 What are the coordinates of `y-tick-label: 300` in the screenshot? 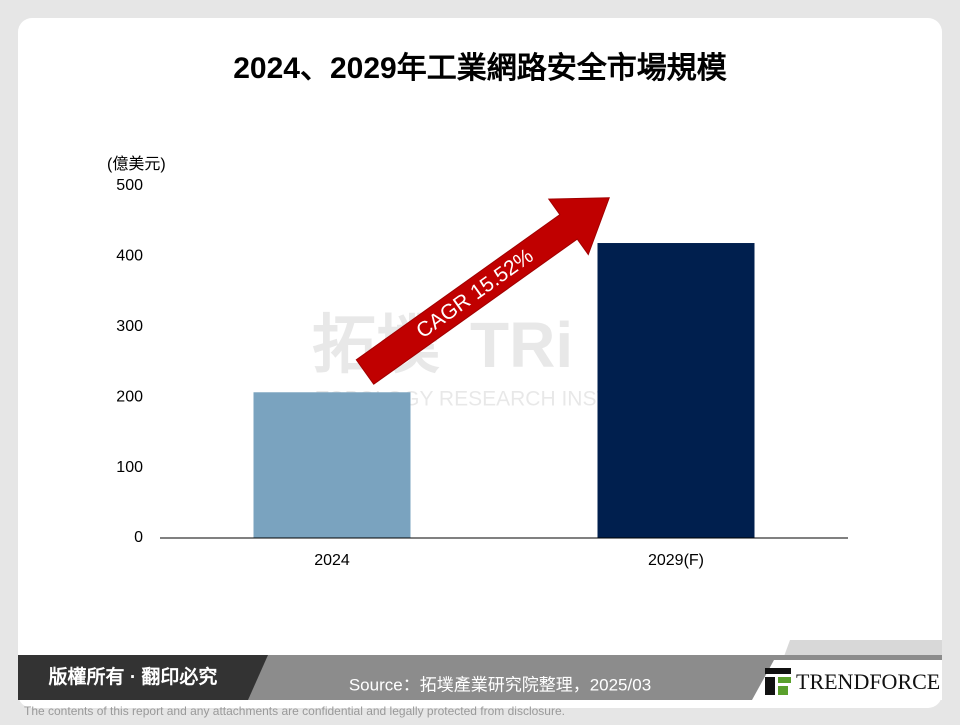 It's located at (129, 326).